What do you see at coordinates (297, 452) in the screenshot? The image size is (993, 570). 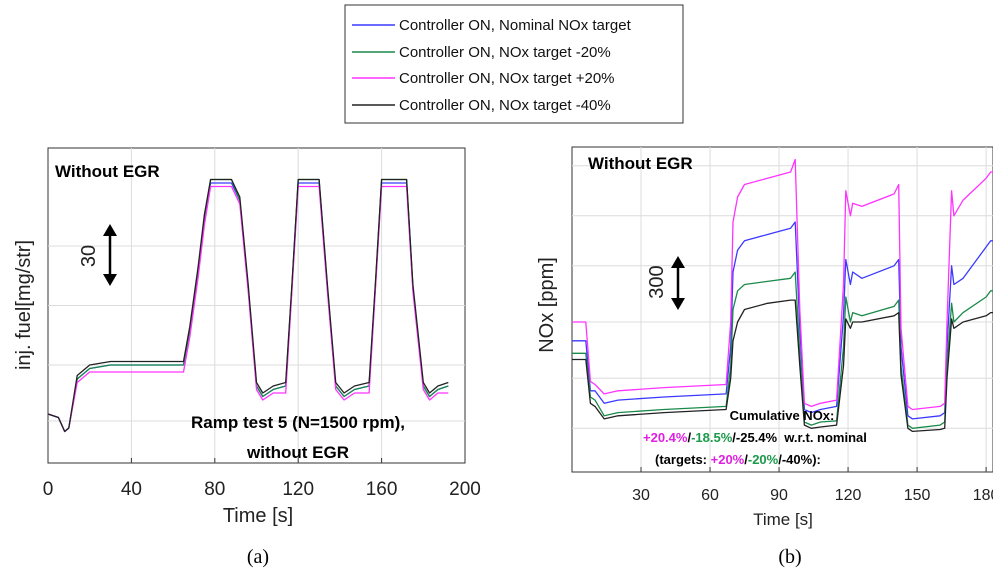 I see `panel-a-test-line2: without EGR` at bounding box center [297, 452].